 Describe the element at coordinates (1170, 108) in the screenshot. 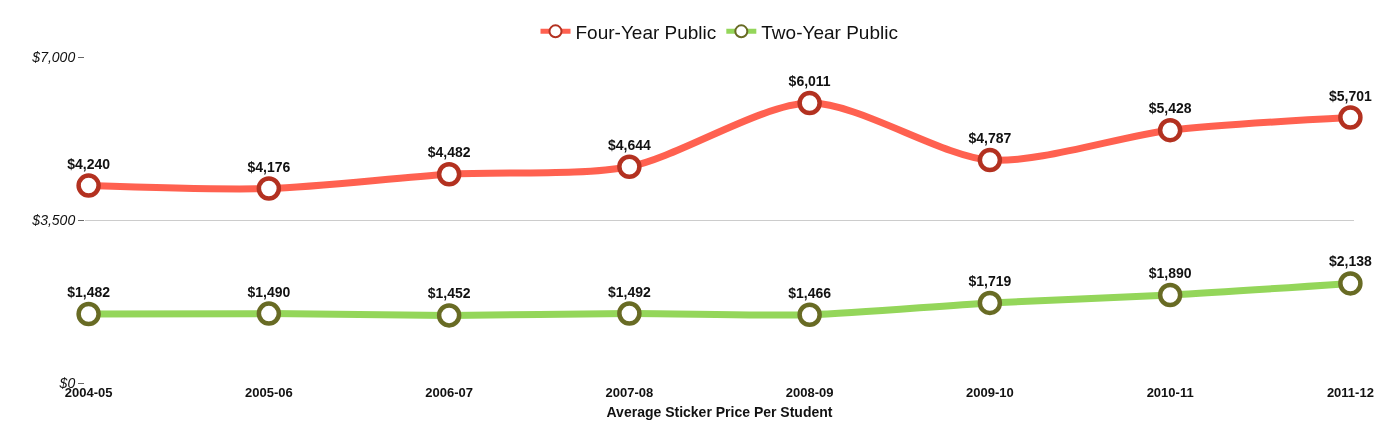

I see `data-label: $5,428` at that location.